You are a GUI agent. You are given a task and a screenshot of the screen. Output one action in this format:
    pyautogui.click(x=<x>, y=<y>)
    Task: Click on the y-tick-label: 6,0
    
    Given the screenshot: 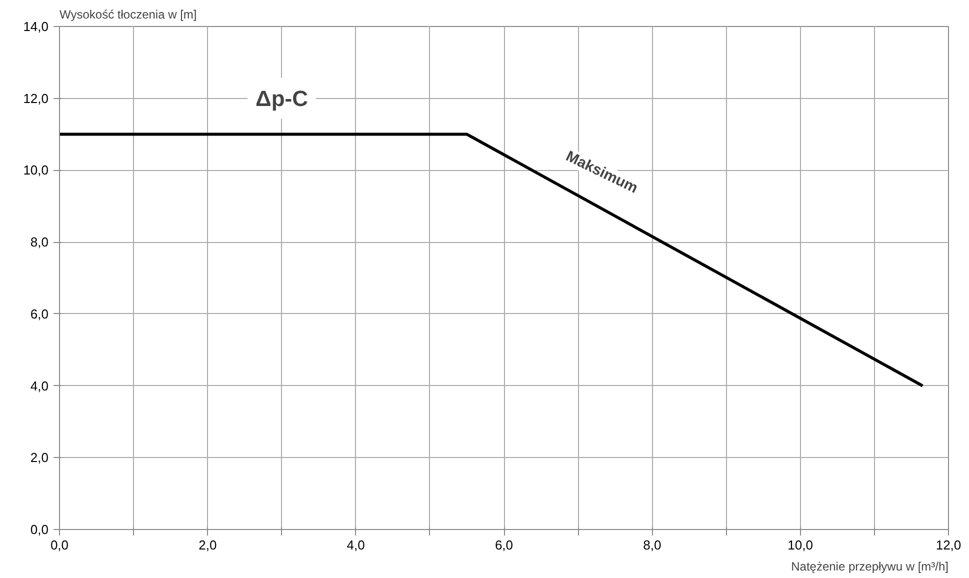 What is the action you would take?
    pyautogui.click(x=39, y=314)
    